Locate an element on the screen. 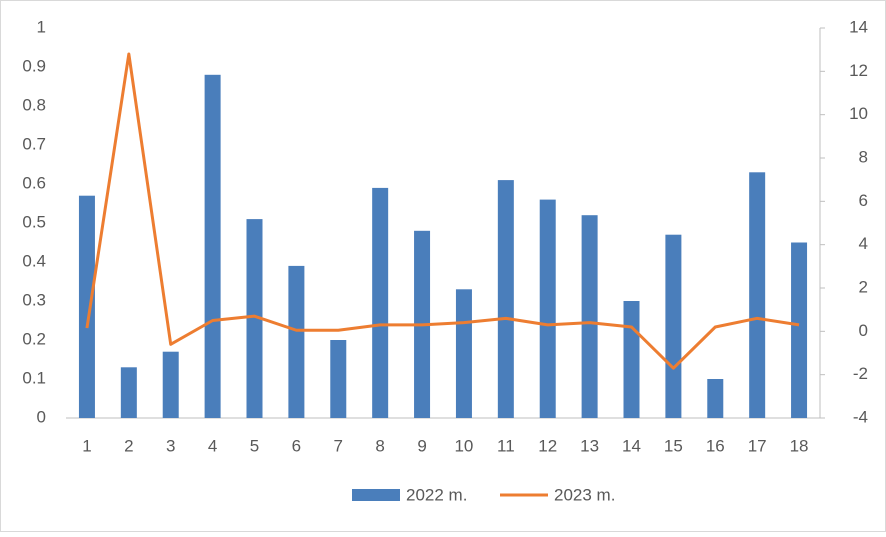 The width and height of the screenshot is (886, 537). y2-tick-label: 8 is located at coordinates (863, 156).